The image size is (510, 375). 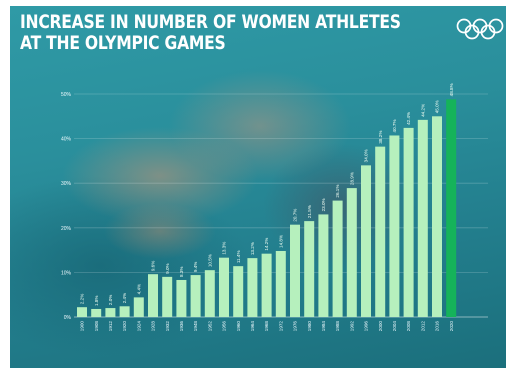 I want to click on x-tick-label: 2016, so click(x=437, y=326).